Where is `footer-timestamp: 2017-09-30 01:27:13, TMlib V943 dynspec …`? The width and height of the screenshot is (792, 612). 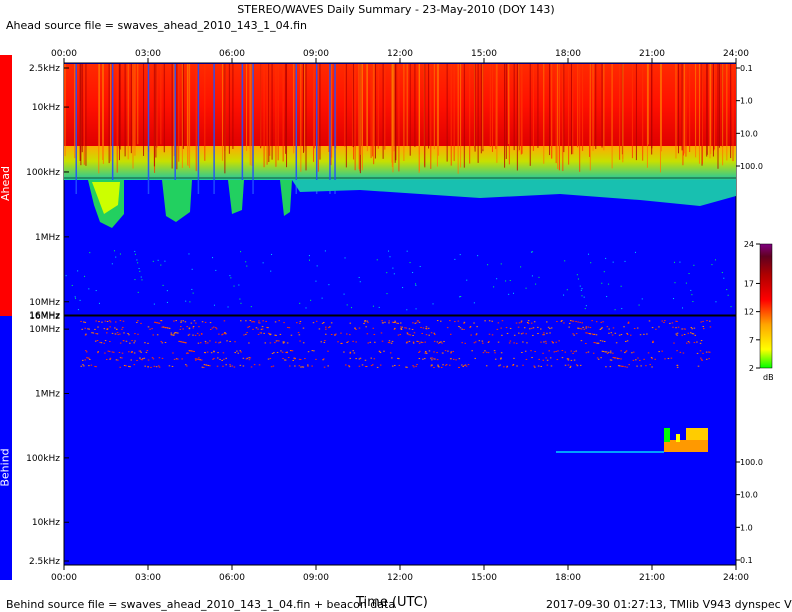 footer-timestamp: 2017-09-30 01:27:13, TMlib V943 dynspec … is located at coordinates (669, 604).